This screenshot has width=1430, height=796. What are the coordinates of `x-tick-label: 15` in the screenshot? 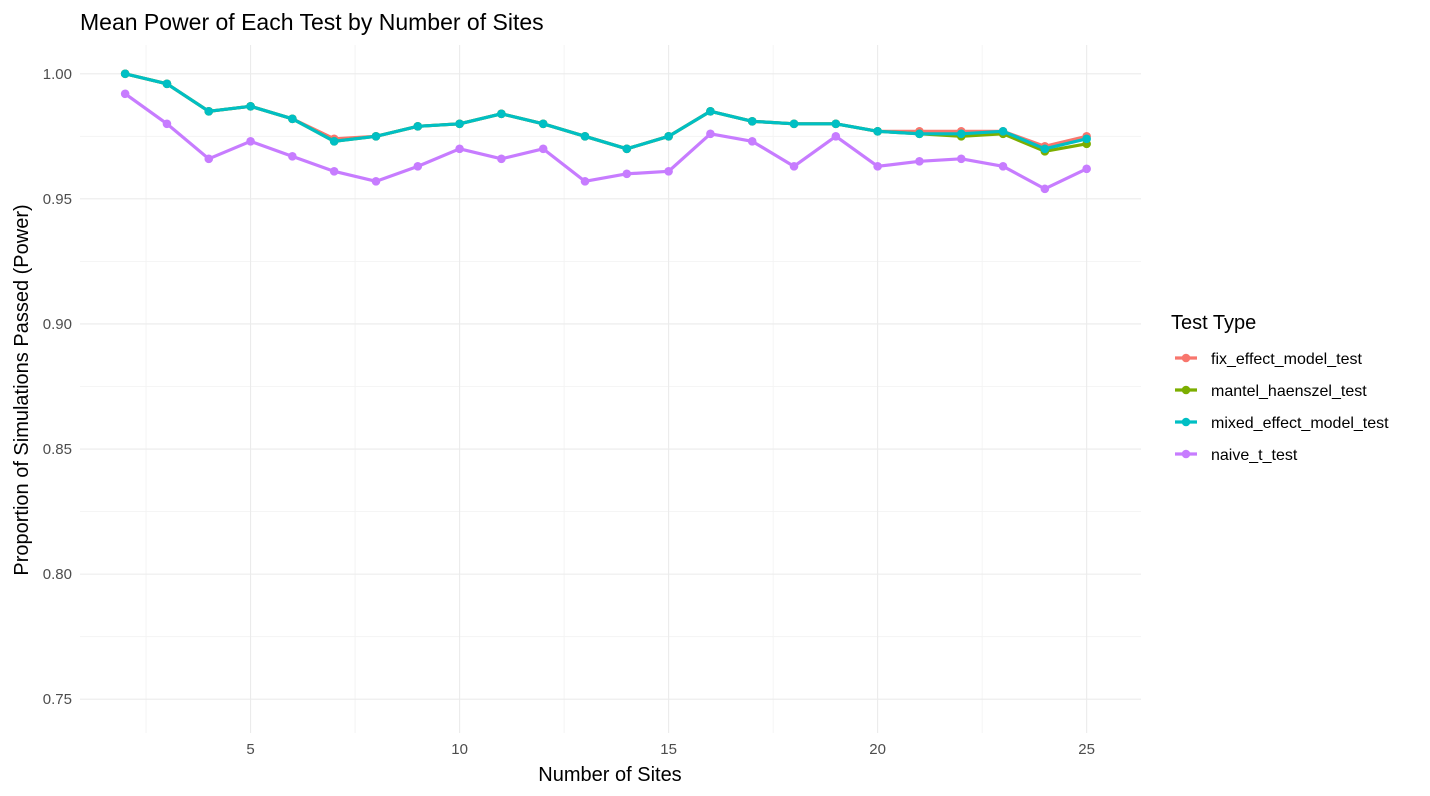 It's located at (668, 749).